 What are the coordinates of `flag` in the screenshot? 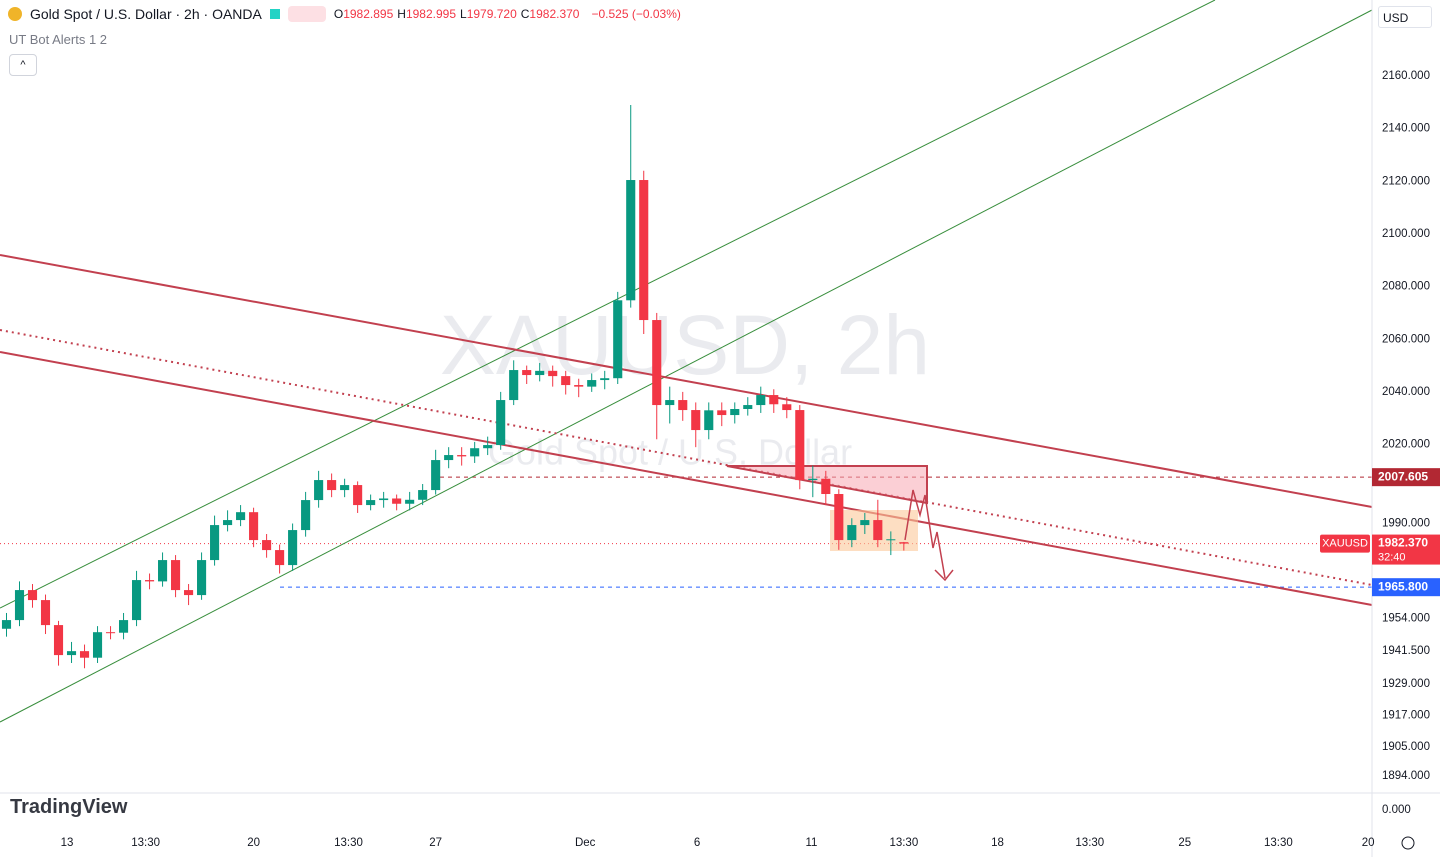 It's located at (274, 14).